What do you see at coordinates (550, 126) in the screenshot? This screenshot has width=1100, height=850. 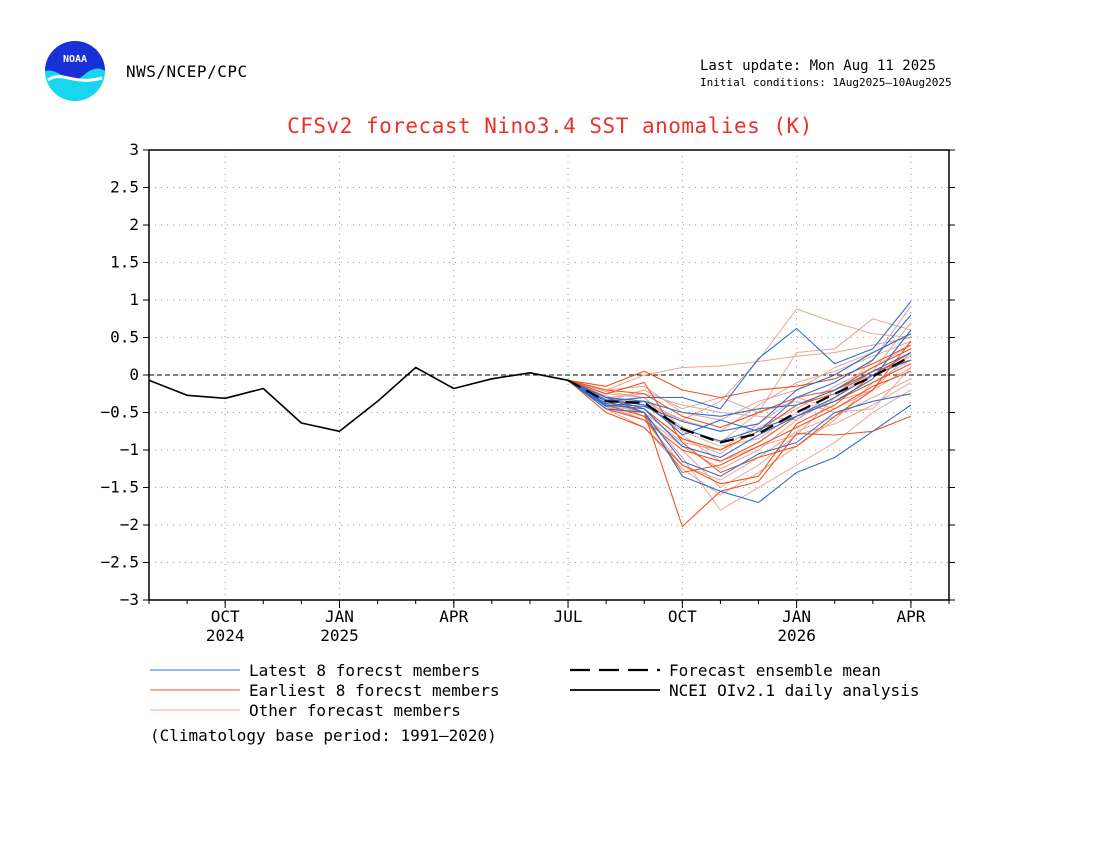 I see `chart-title: CFSv2 forecast Nino3.4 SST anomalies (K)` at bounding box center [550, 126].